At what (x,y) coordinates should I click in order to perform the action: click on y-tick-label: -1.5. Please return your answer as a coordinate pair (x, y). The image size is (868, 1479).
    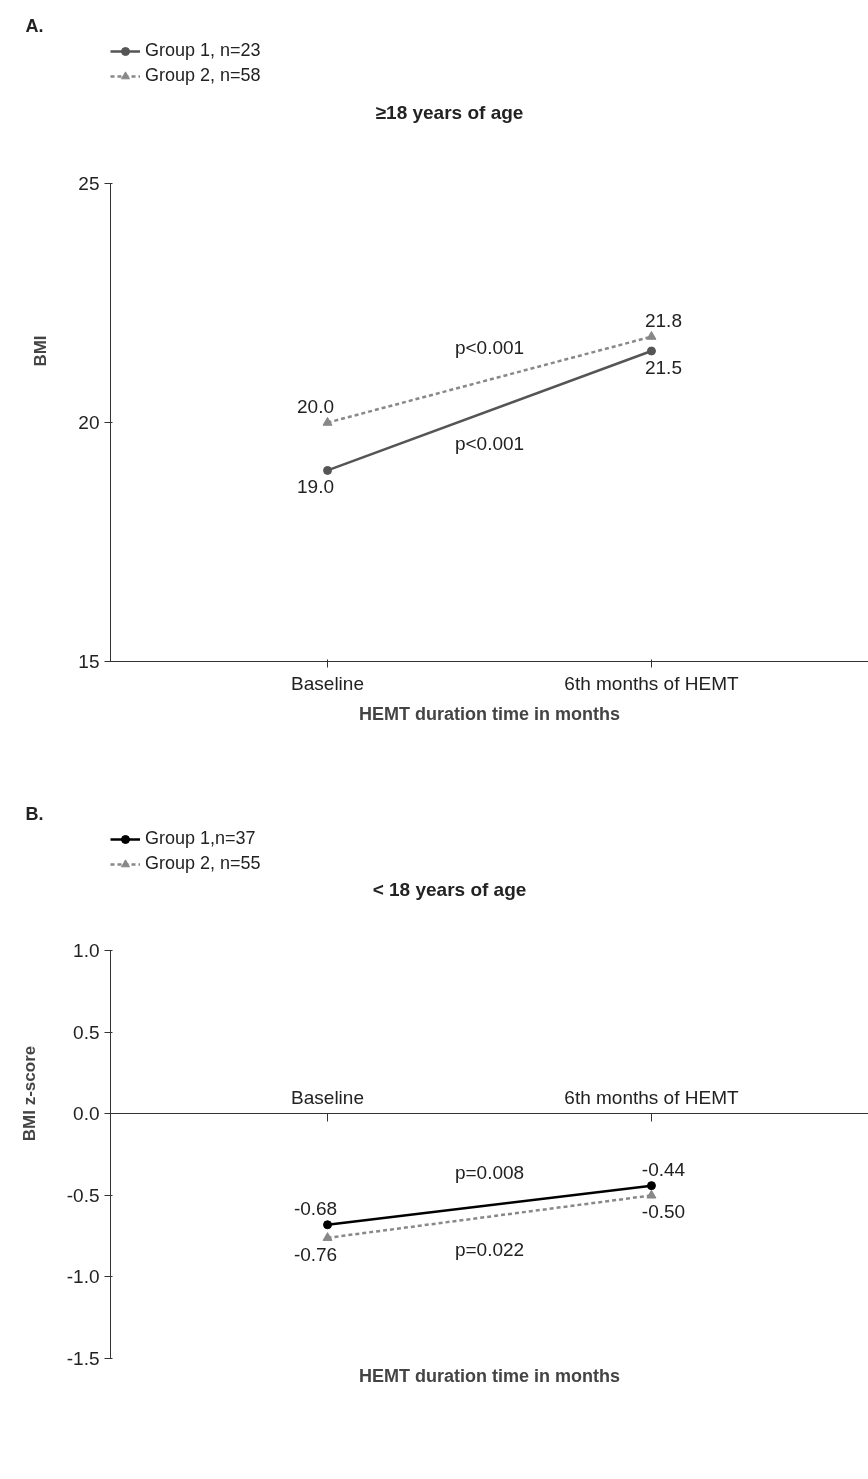
    Looking at the image, I should click on (83, 1358).